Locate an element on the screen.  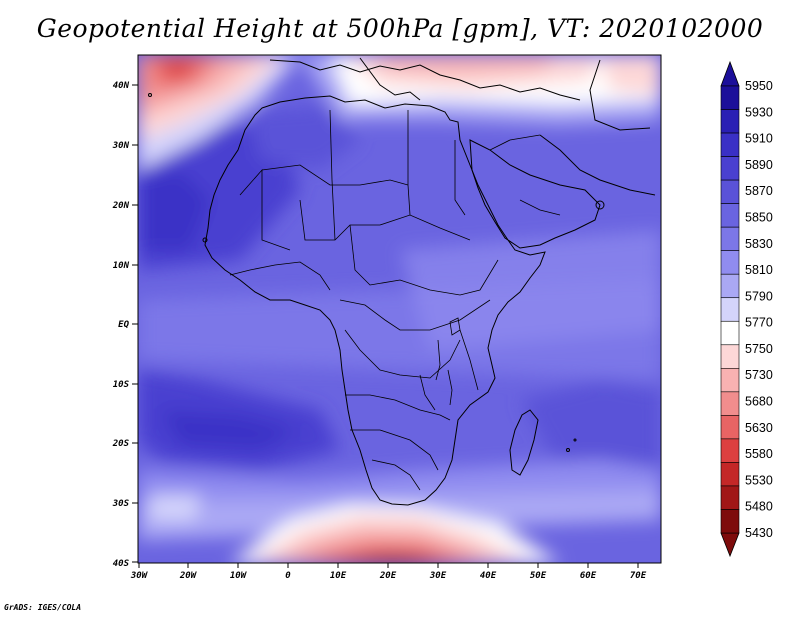
colorbar-level-label: 5830 is located at coordinates (759, 244).